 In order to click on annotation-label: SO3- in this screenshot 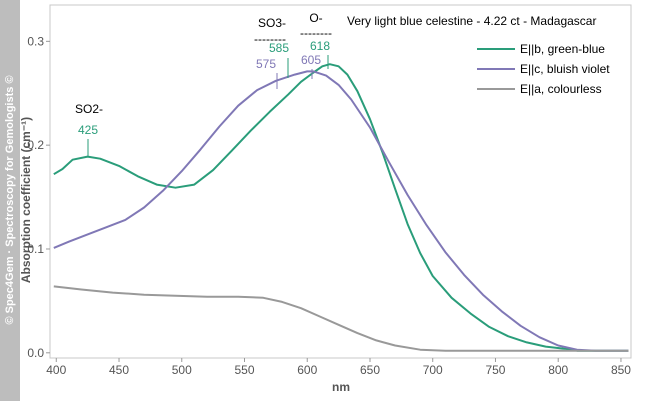, I will do `click(272, 23)`.